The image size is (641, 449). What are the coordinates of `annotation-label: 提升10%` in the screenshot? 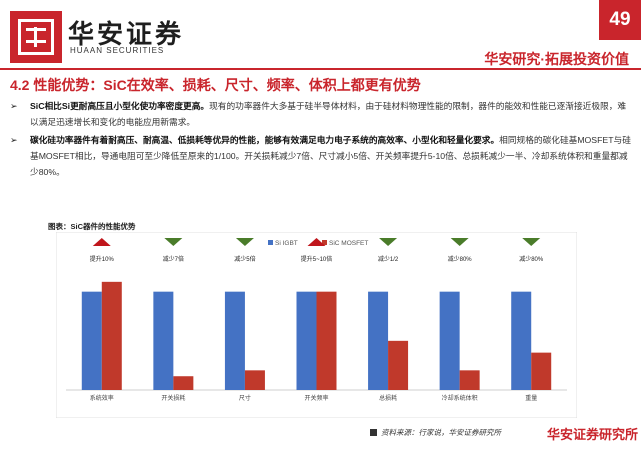 It's located at (102, 259).